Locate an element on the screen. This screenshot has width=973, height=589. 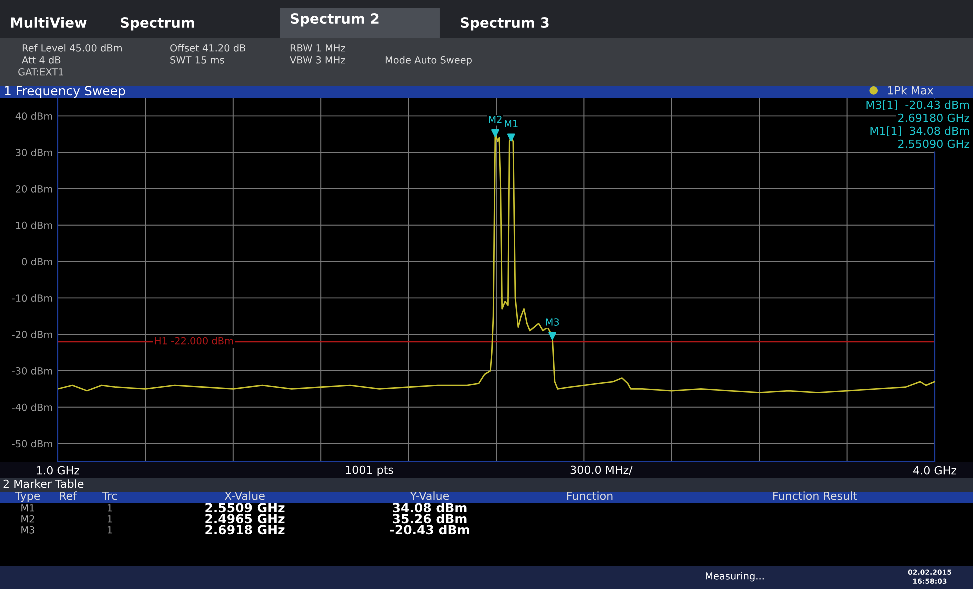
annotation: 2.69180 GHz is located at coordinates (934, 118).